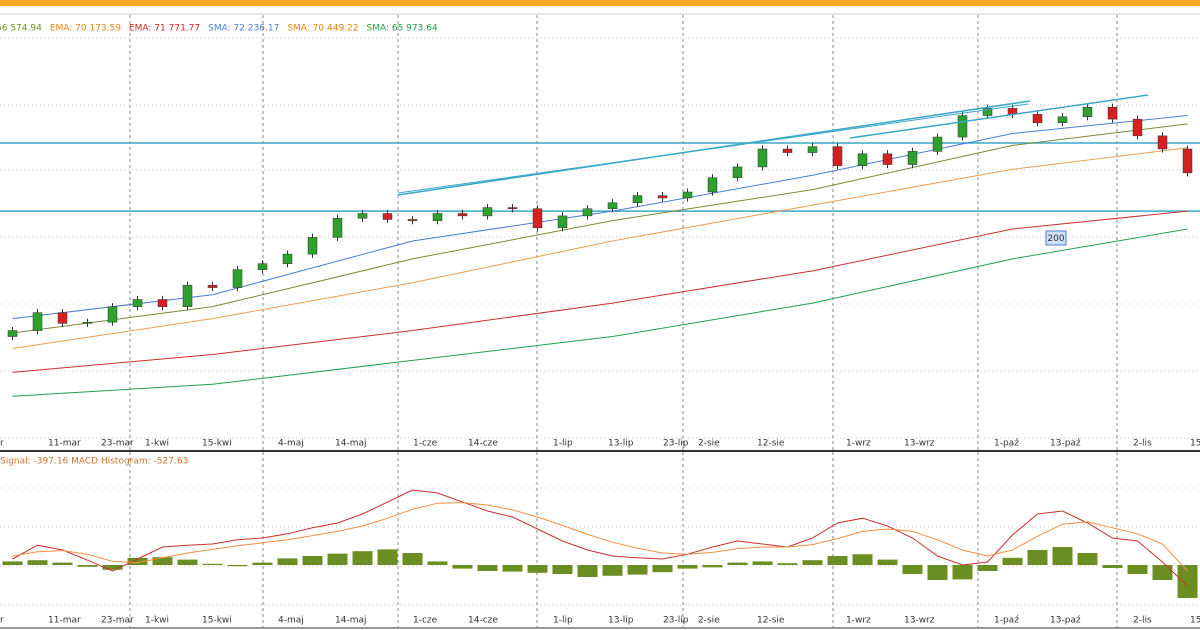 The width and height of the screenshot is (1200, 630). What do you see at coordinates (676, 444) in the screenshot?
I see `x-tick-label: 23-lip` at bounding box center [676, 444].